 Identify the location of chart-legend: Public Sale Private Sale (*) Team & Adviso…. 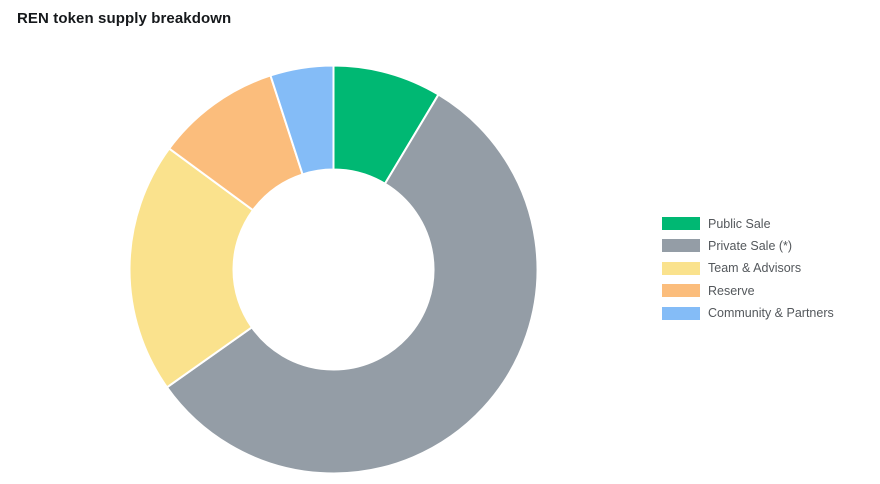
(748, 268).